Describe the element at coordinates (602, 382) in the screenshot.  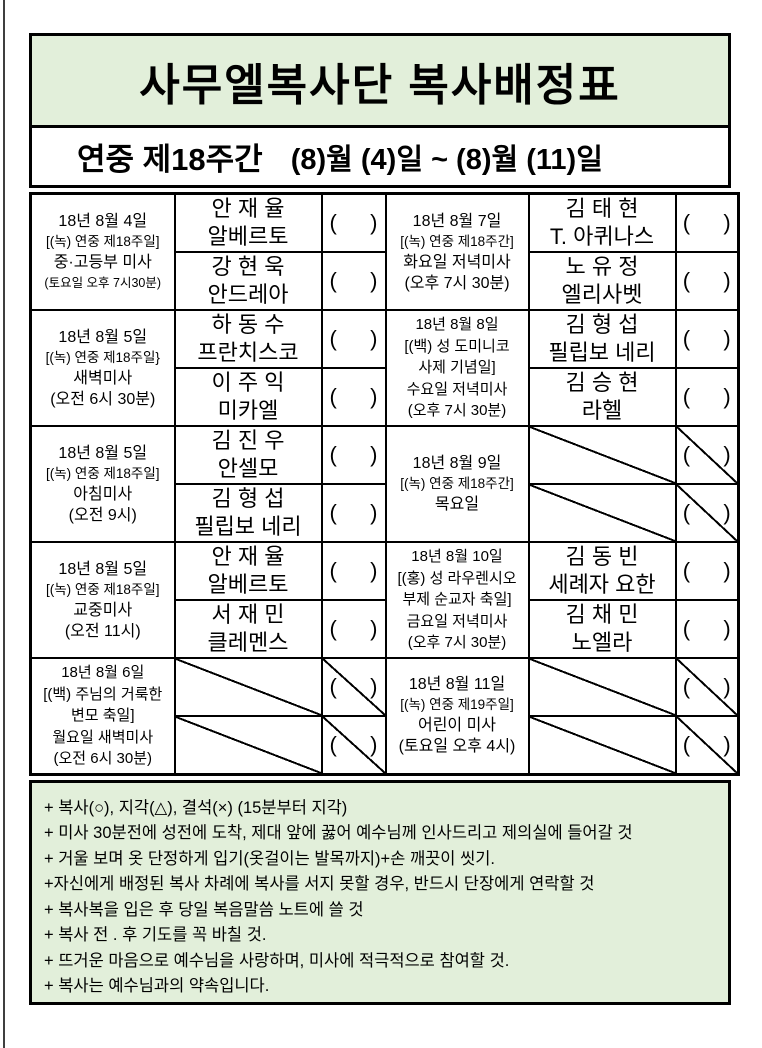
I see `server-name: 김 승 현` at that location.